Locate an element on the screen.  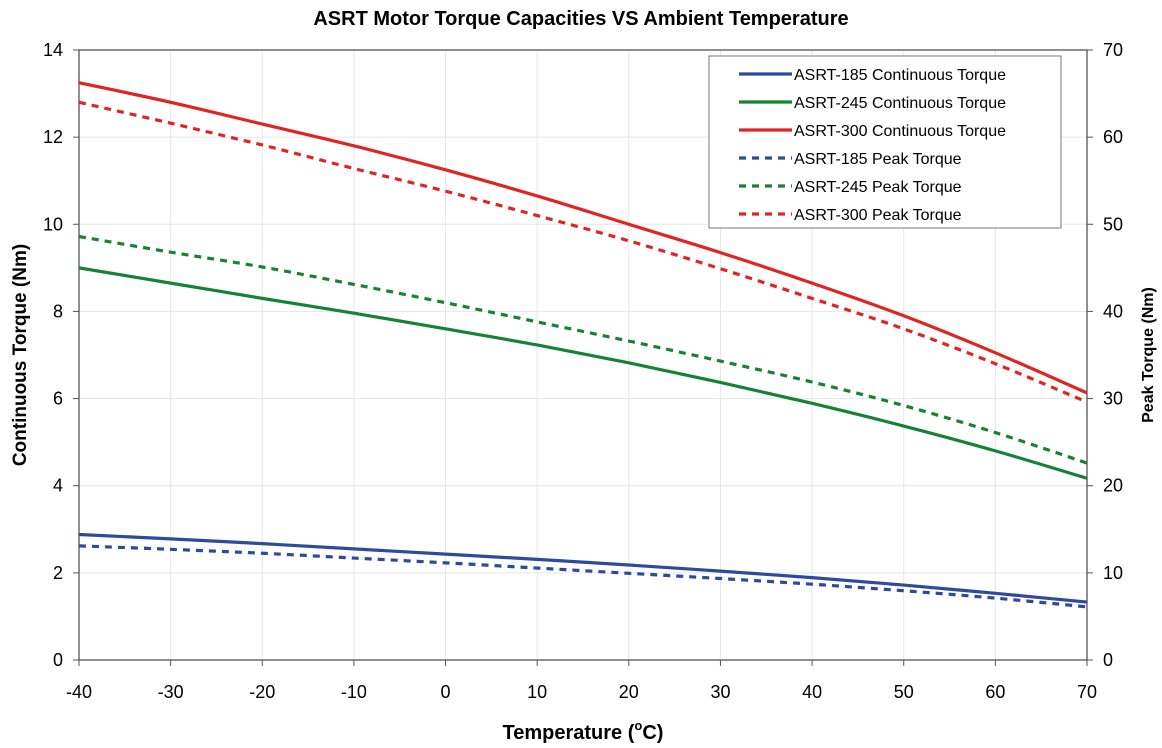
y-axis-left-label: Continuous Torque (Nm) is located at coordinates (20, 355).